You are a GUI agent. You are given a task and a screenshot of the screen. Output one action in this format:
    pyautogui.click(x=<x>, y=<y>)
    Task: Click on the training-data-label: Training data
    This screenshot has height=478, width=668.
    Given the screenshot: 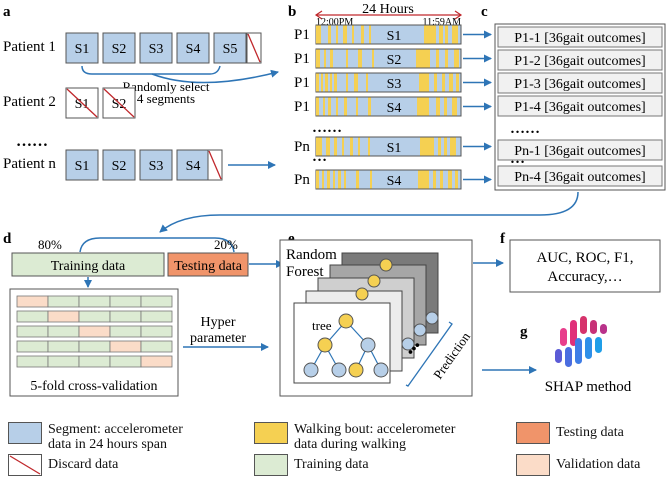 What is the action you would take?
    pyautogui.click(x=88, y=266)
    